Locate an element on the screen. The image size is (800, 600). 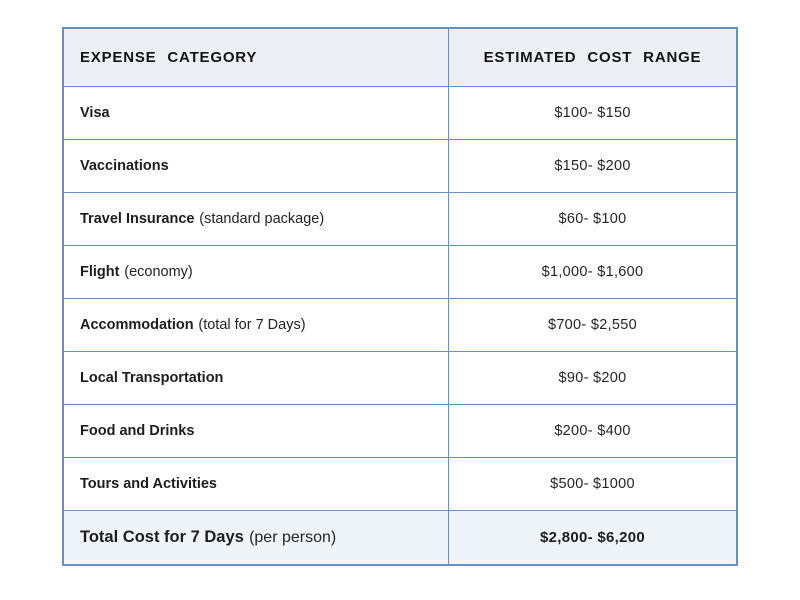
category-label: Food and Drinks is located at coordinates (137, 431).